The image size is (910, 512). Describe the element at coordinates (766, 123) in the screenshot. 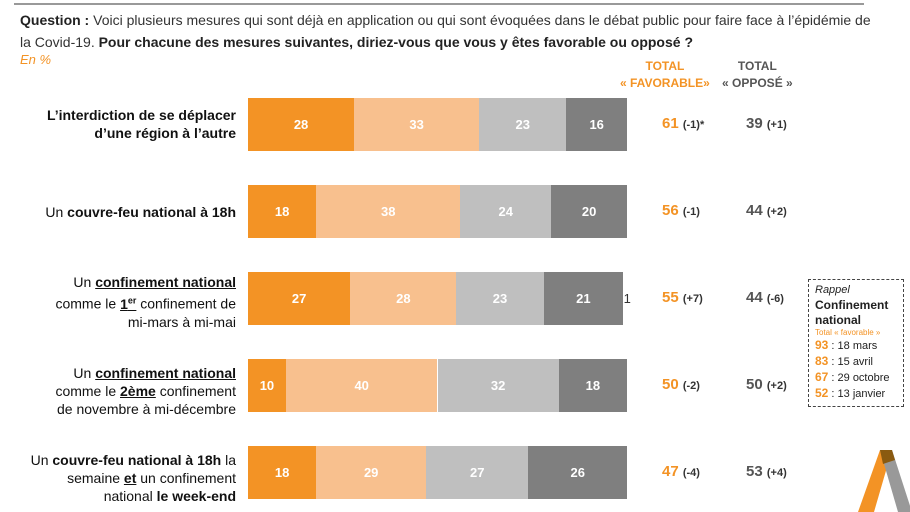

I see `total-oppose: 39 (+1)` at that location.